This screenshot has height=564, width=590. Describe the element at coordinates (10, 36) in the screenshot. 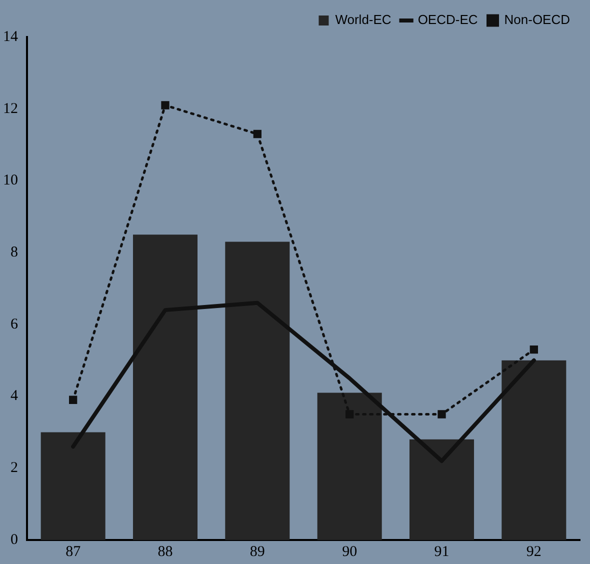

I see `y-tick-label: 14` at that location.